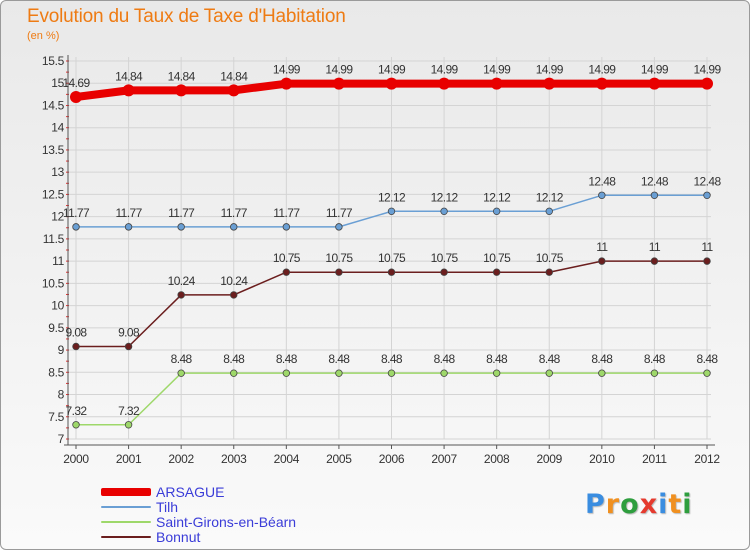 The height and width of the screenshot is (550, 750). Describe the element at coordinates (77, 411) in the screenshot. I see `data-label: 7.32` at that location.